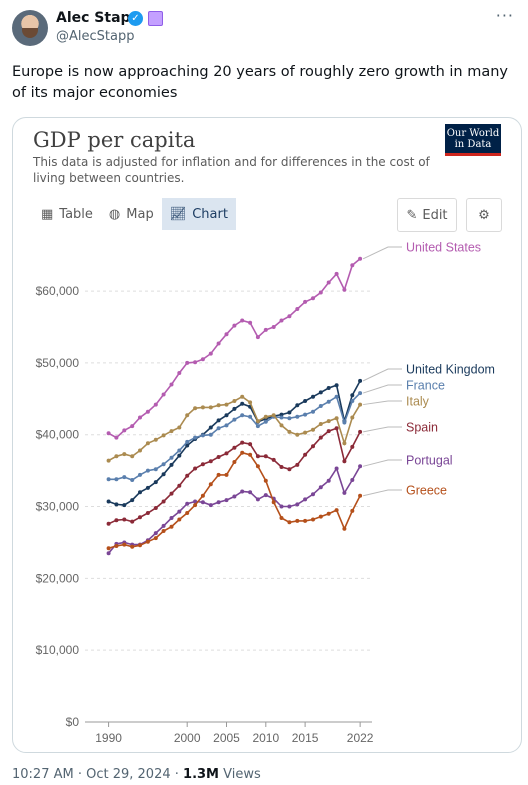 The height and width of the screenshot is (785, 528). What do you see at coordinates (443, 248) in the screenshot?
I see `series-label: United States` at bounding box center [443, 248].